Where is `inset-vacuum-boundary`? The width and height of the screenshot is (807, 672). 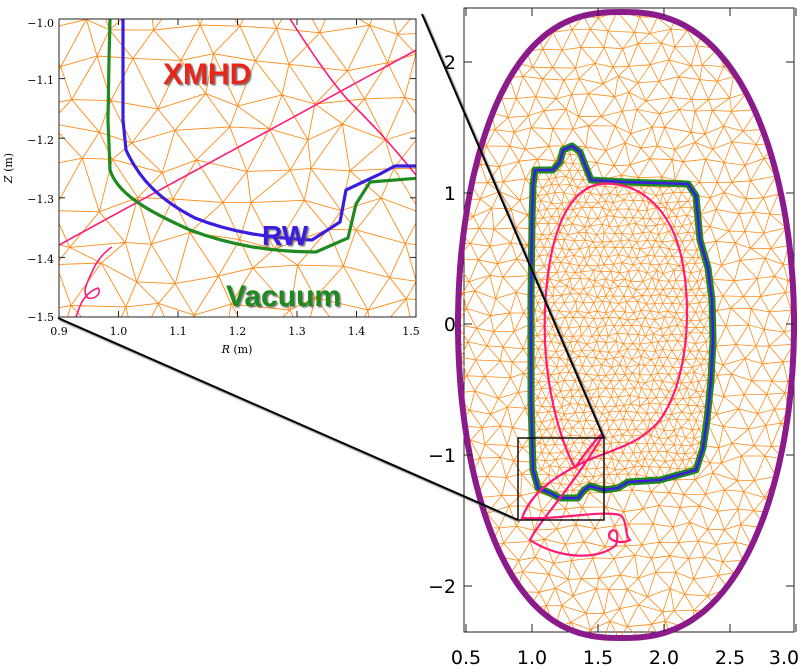
inset-vacuum-boundary is located at coordinates (261, 136).